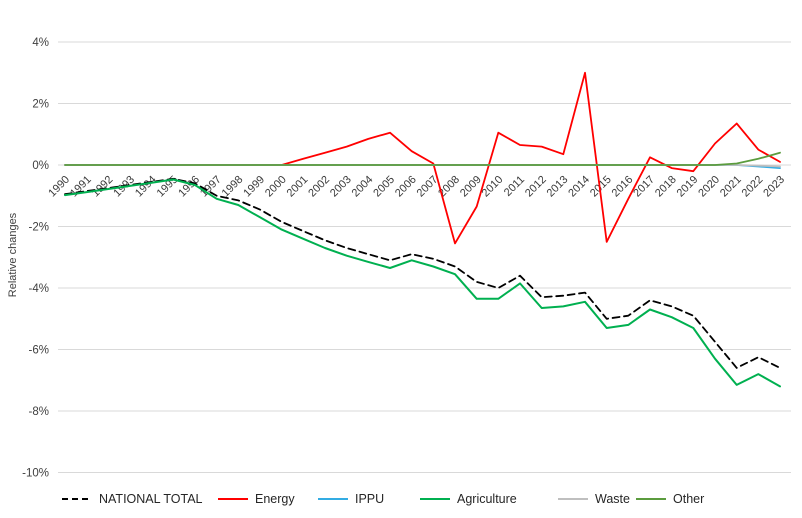 The height and width of the screenshot is (518, 802). Describe the element at coordinates (774, 187) in the screenshot. I see `x-tick-label: 2023` at that location.